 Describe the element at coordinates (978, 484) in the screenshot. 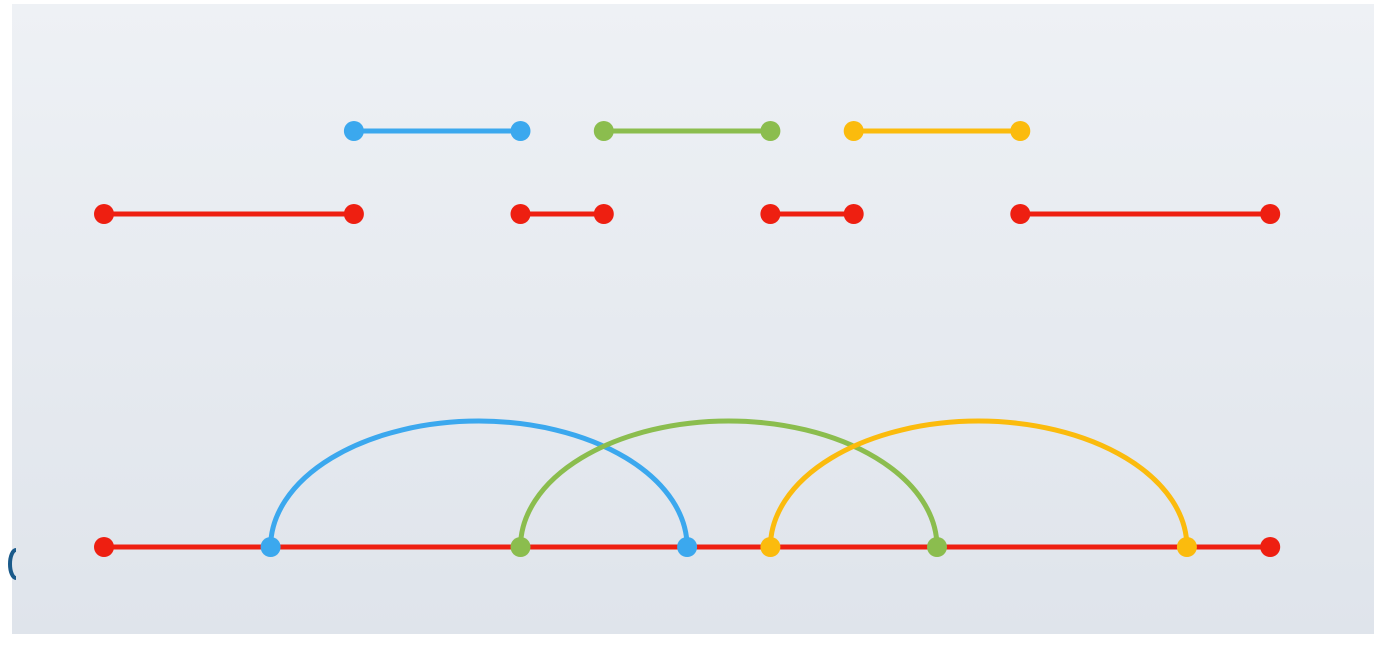

I see `bottom-arc-orange` at that location.